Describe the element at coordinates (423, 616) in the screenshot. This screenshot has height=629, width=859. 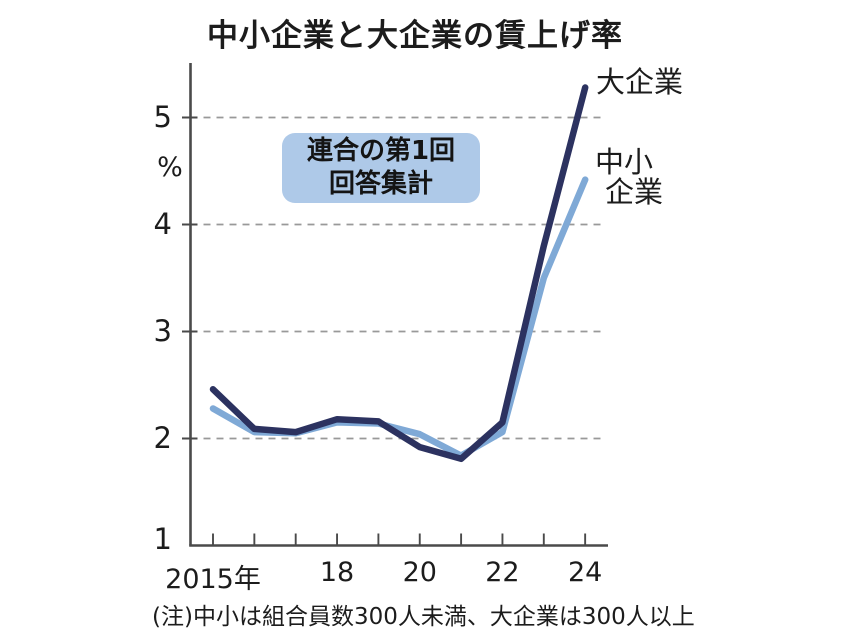
I see `footnote: (注)中小は組合員数300人未満、大企業は300人以上` at that location.